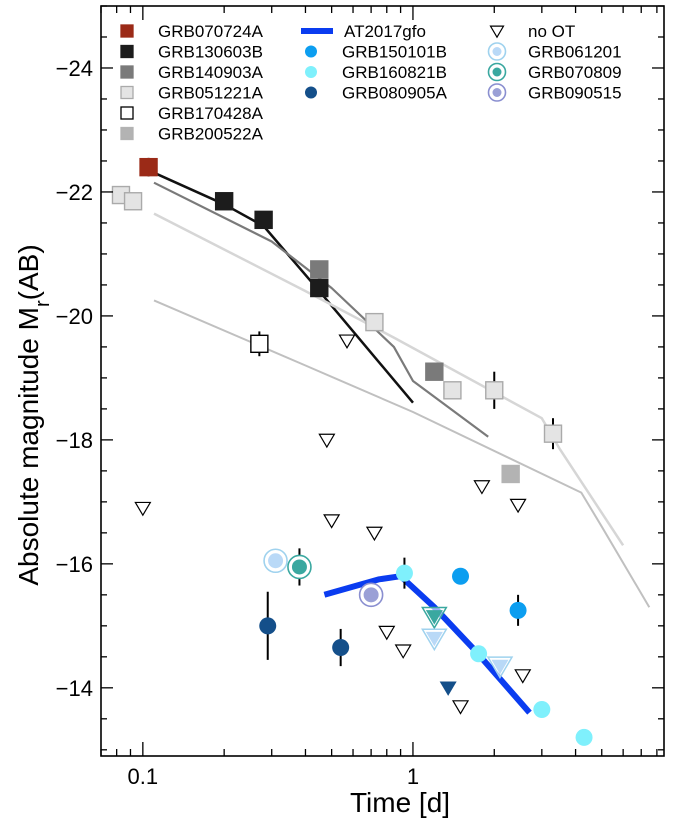 The image size is (681, 825). I want to click on legend-label: GRB080905A, so click(395, 93).